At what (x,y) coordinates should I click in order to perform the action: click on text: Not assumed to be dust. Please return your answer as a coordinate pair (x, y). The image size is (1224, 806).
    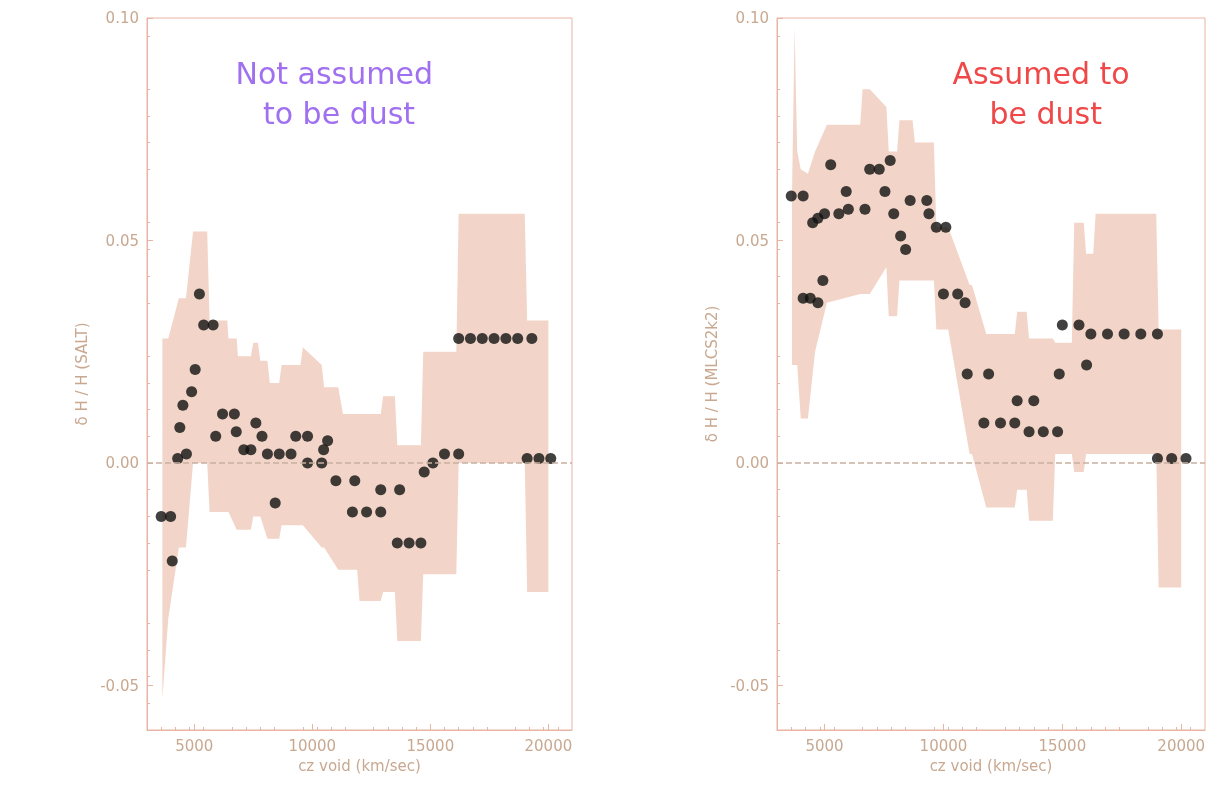
    Looking at the image, I should click on (339, 93).